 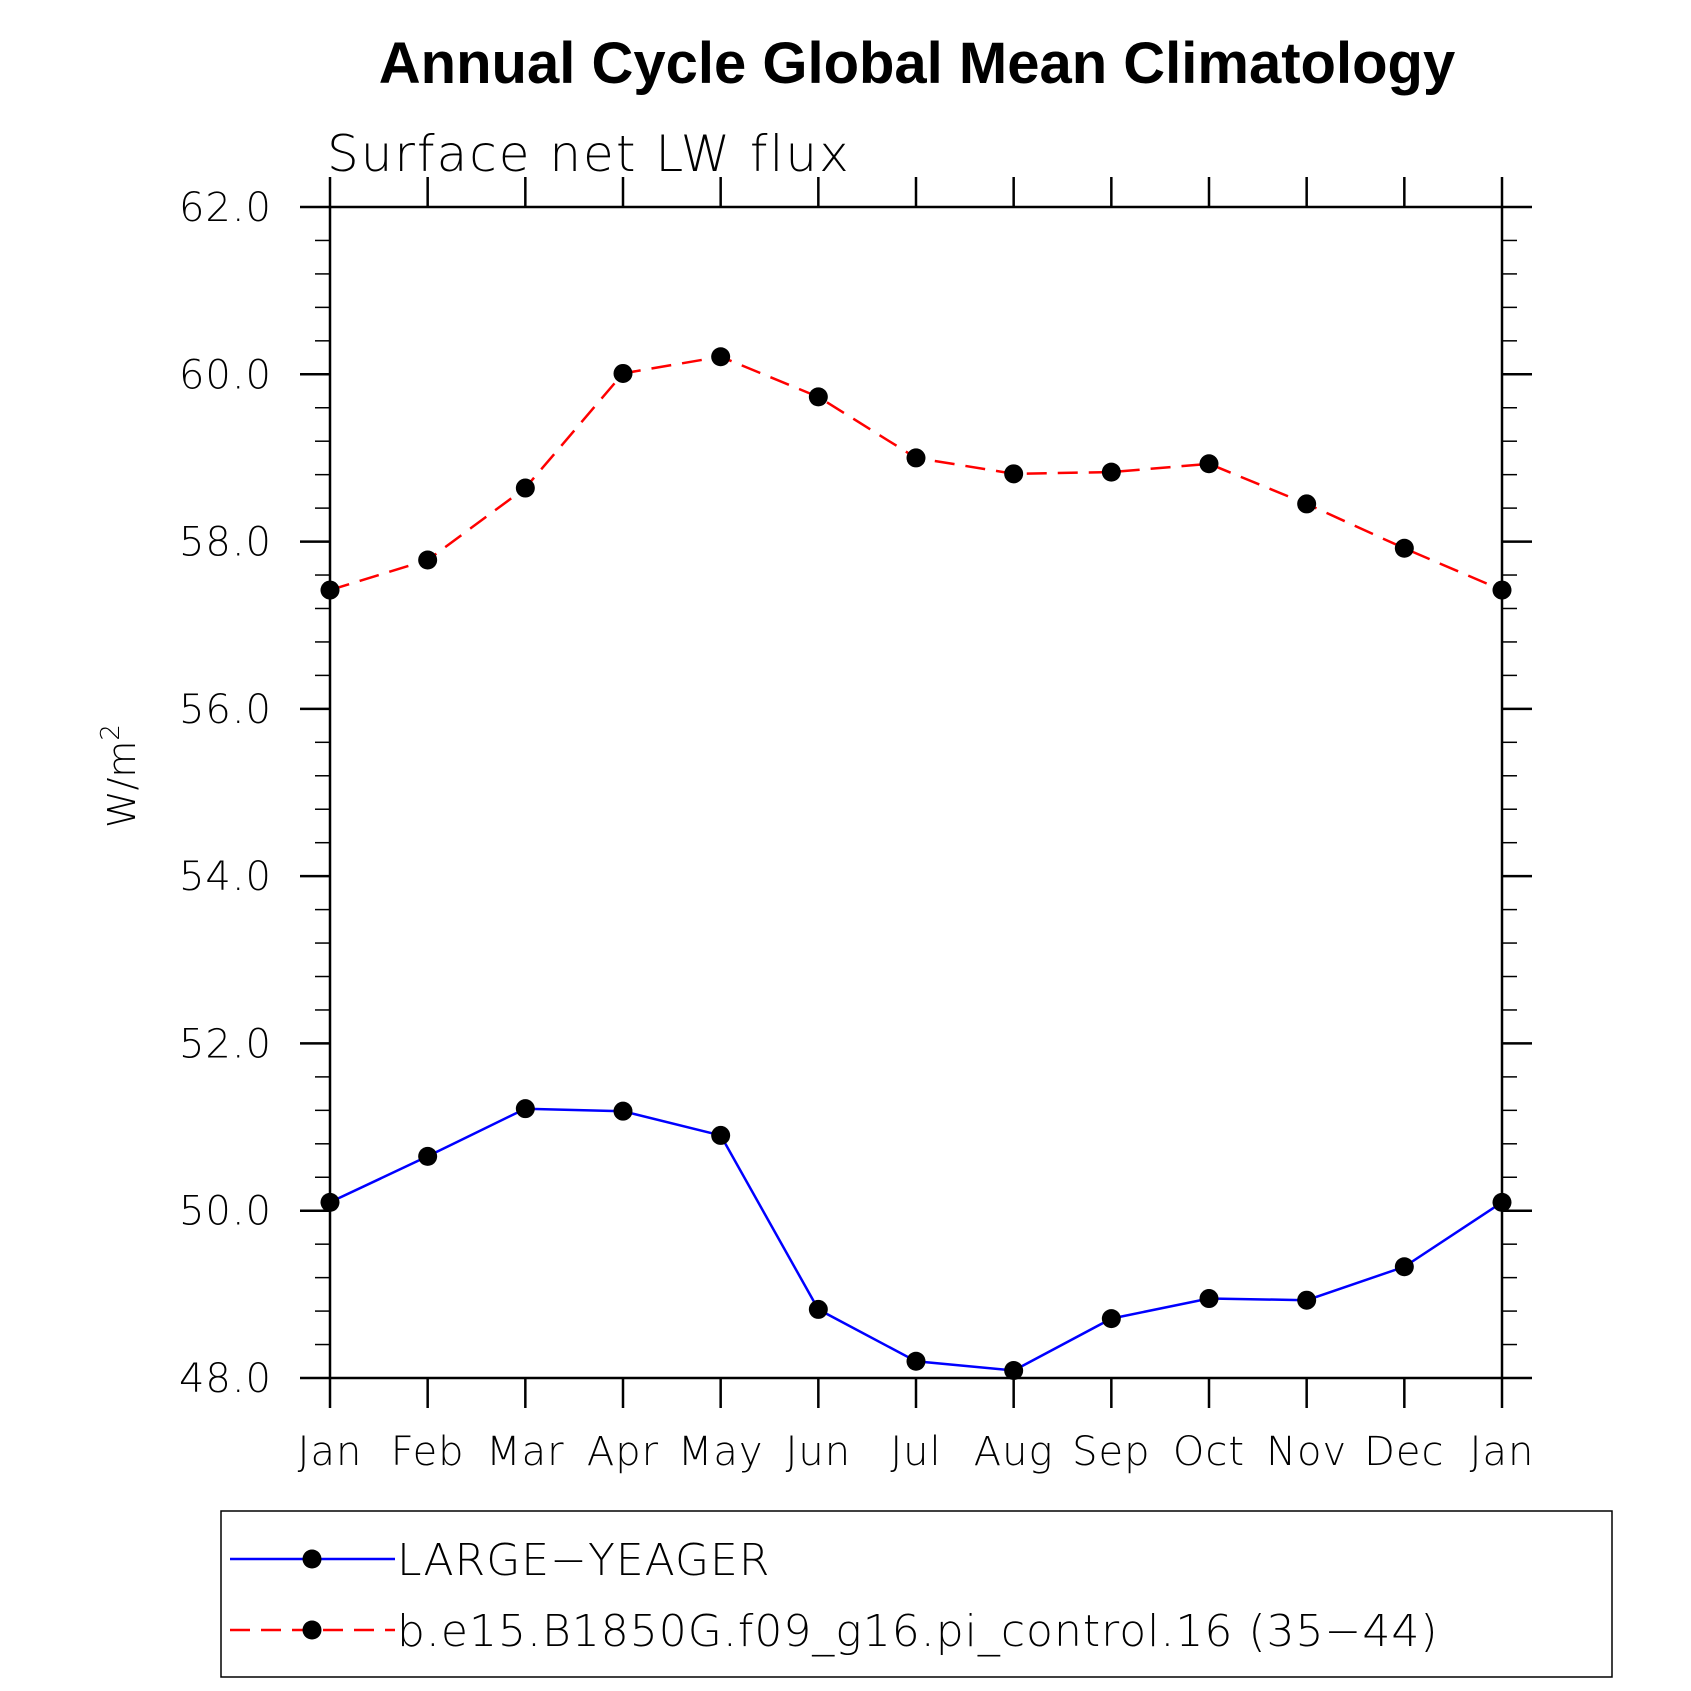 What do you see at coordinates (1014, 1452) in the screenshot?
I see `x-tick-label: Aug` at bounding box center [1014, 1452].